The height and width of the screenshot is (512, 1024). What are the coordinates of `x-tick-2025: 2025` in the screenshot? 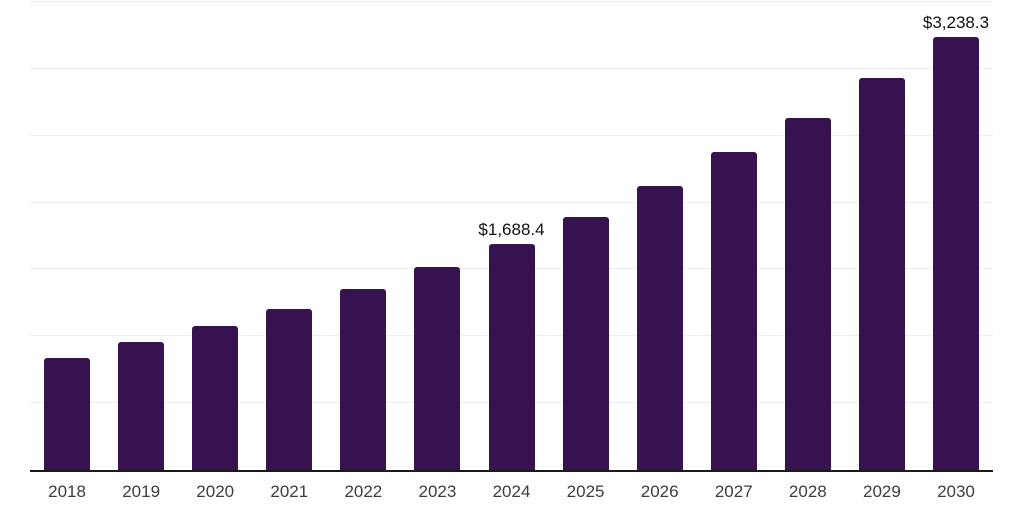 It's located at (585, 491).